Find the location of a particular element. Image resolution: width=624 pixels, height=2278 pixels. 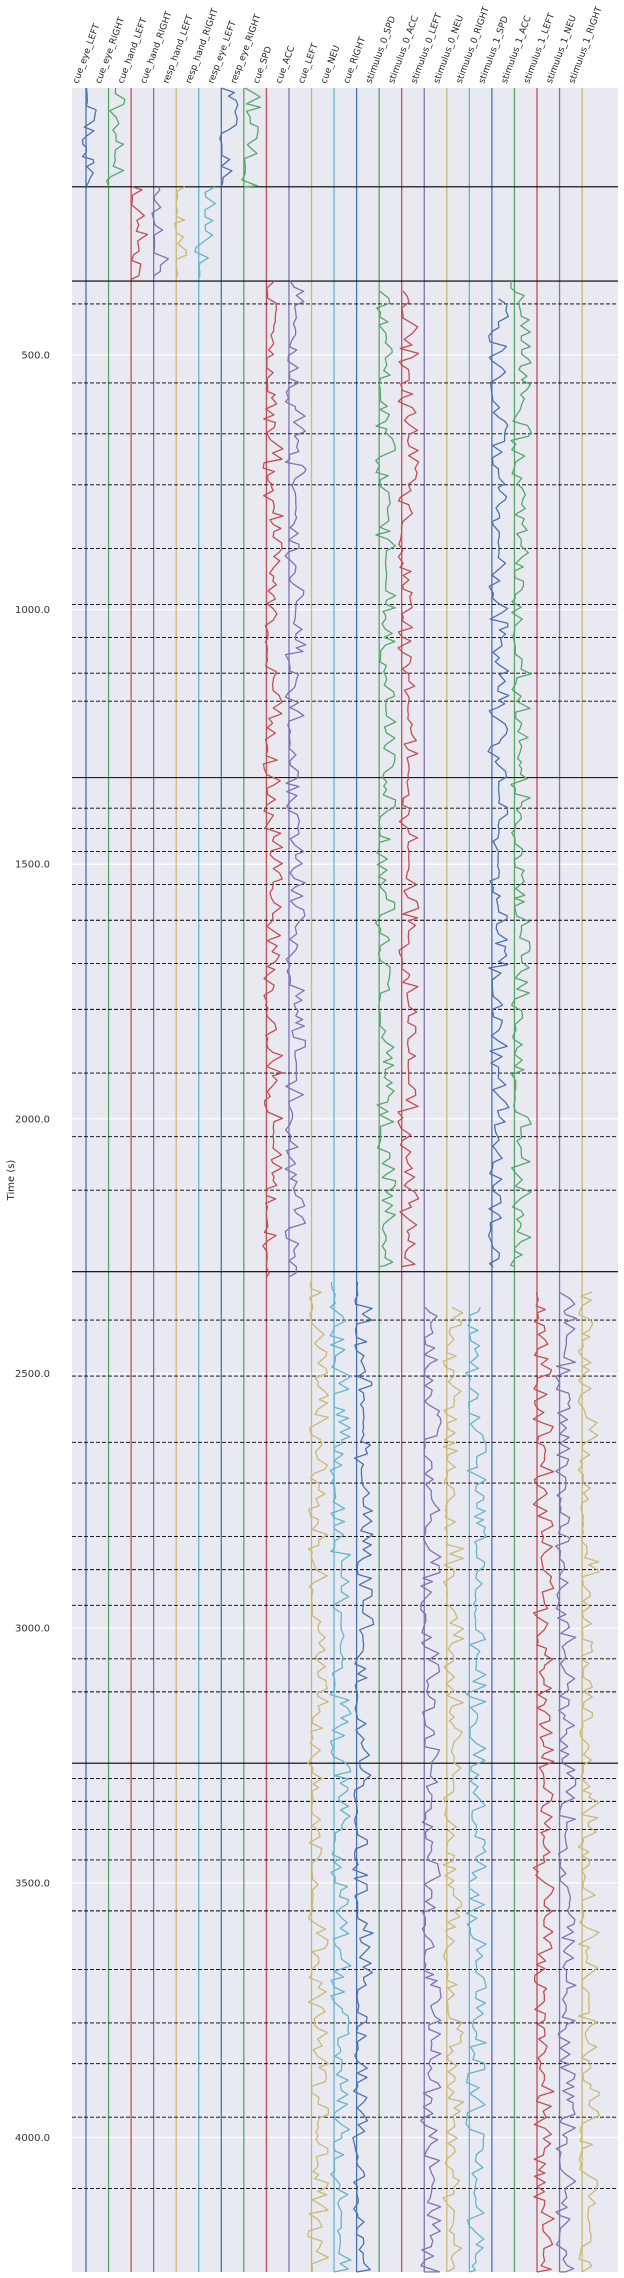

y-tick-label: 4000.0 is located at coordinates (32, 2138).